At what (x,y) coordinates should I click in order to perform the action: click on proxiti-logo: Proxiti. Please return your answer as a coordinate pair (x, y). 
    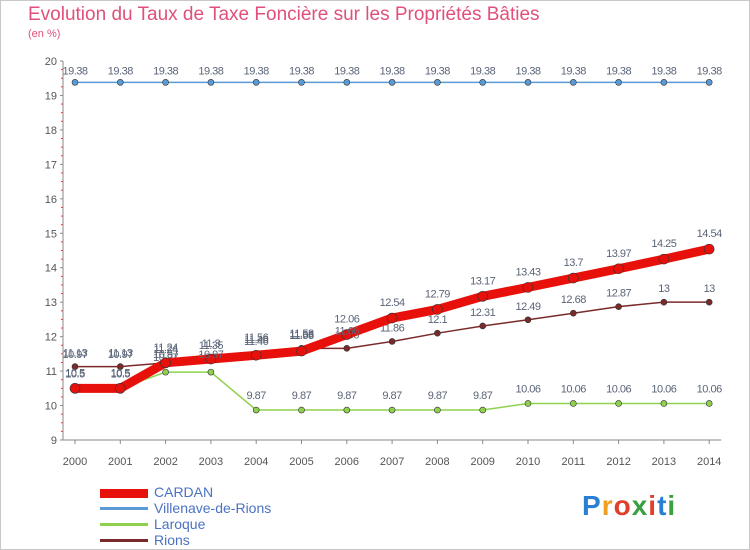
    Looking at the image, I should click on (629, 506).